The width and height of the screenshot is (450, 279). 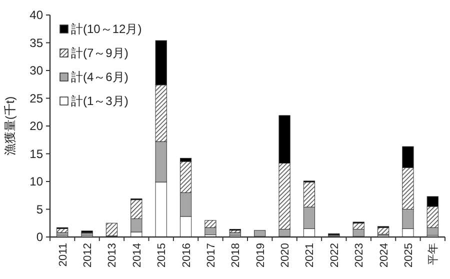 What do you see at coordinates (37, 181) in the screenshot?
I see `y-tick-label: 10` at bounding box center [37, 181].